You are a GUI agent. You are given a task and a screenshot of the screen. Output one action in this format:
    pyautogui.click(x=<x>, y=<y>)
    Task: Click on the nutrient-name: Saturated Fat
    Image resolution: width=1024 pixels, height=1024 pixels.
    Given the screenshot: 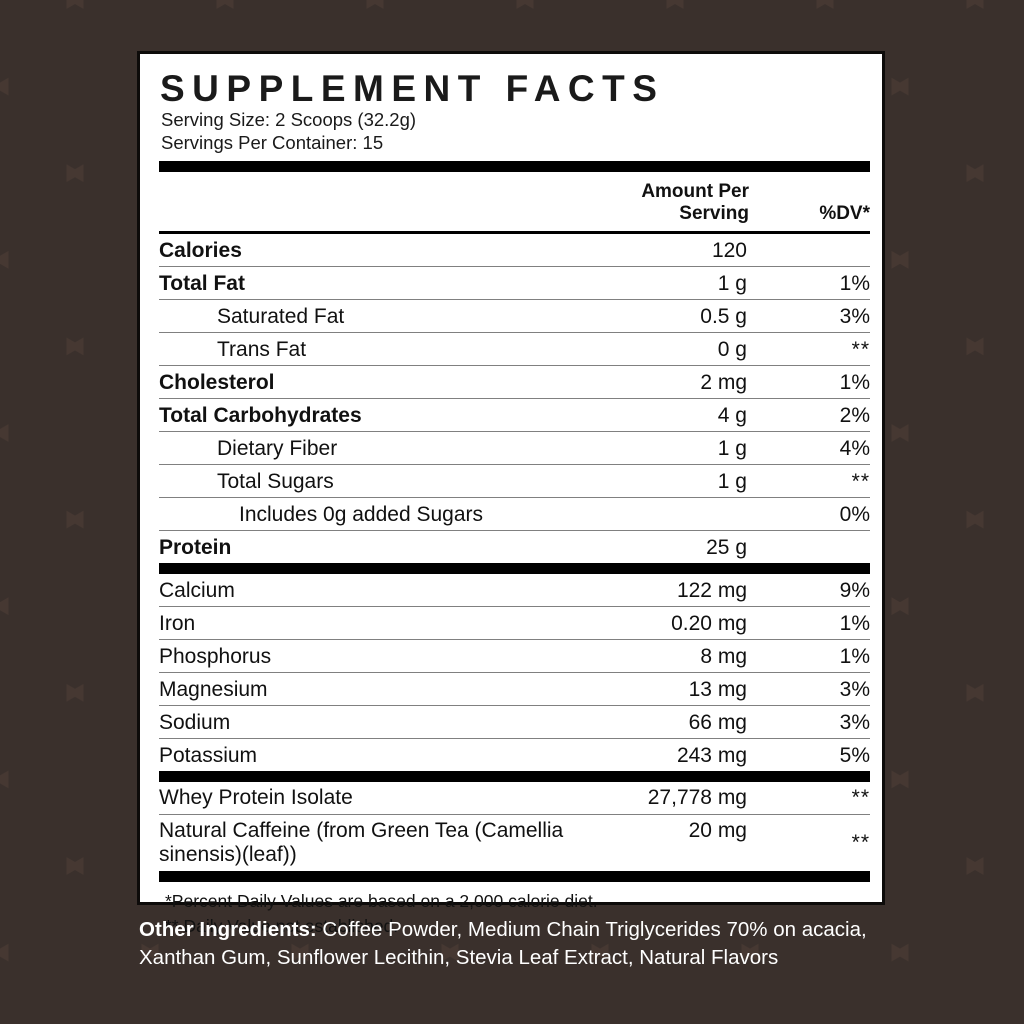 What is the action you would take?
    pyautogui.click(x=368, y=316)
    